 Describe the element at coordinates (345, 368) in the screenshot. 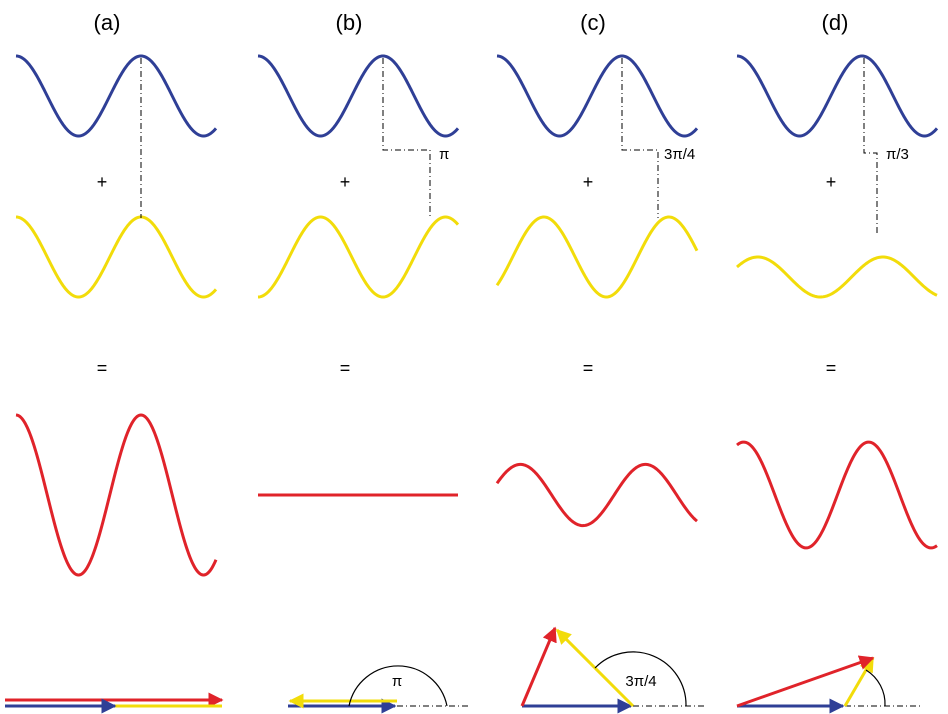

I see `equals-sign-b: =` at that location.